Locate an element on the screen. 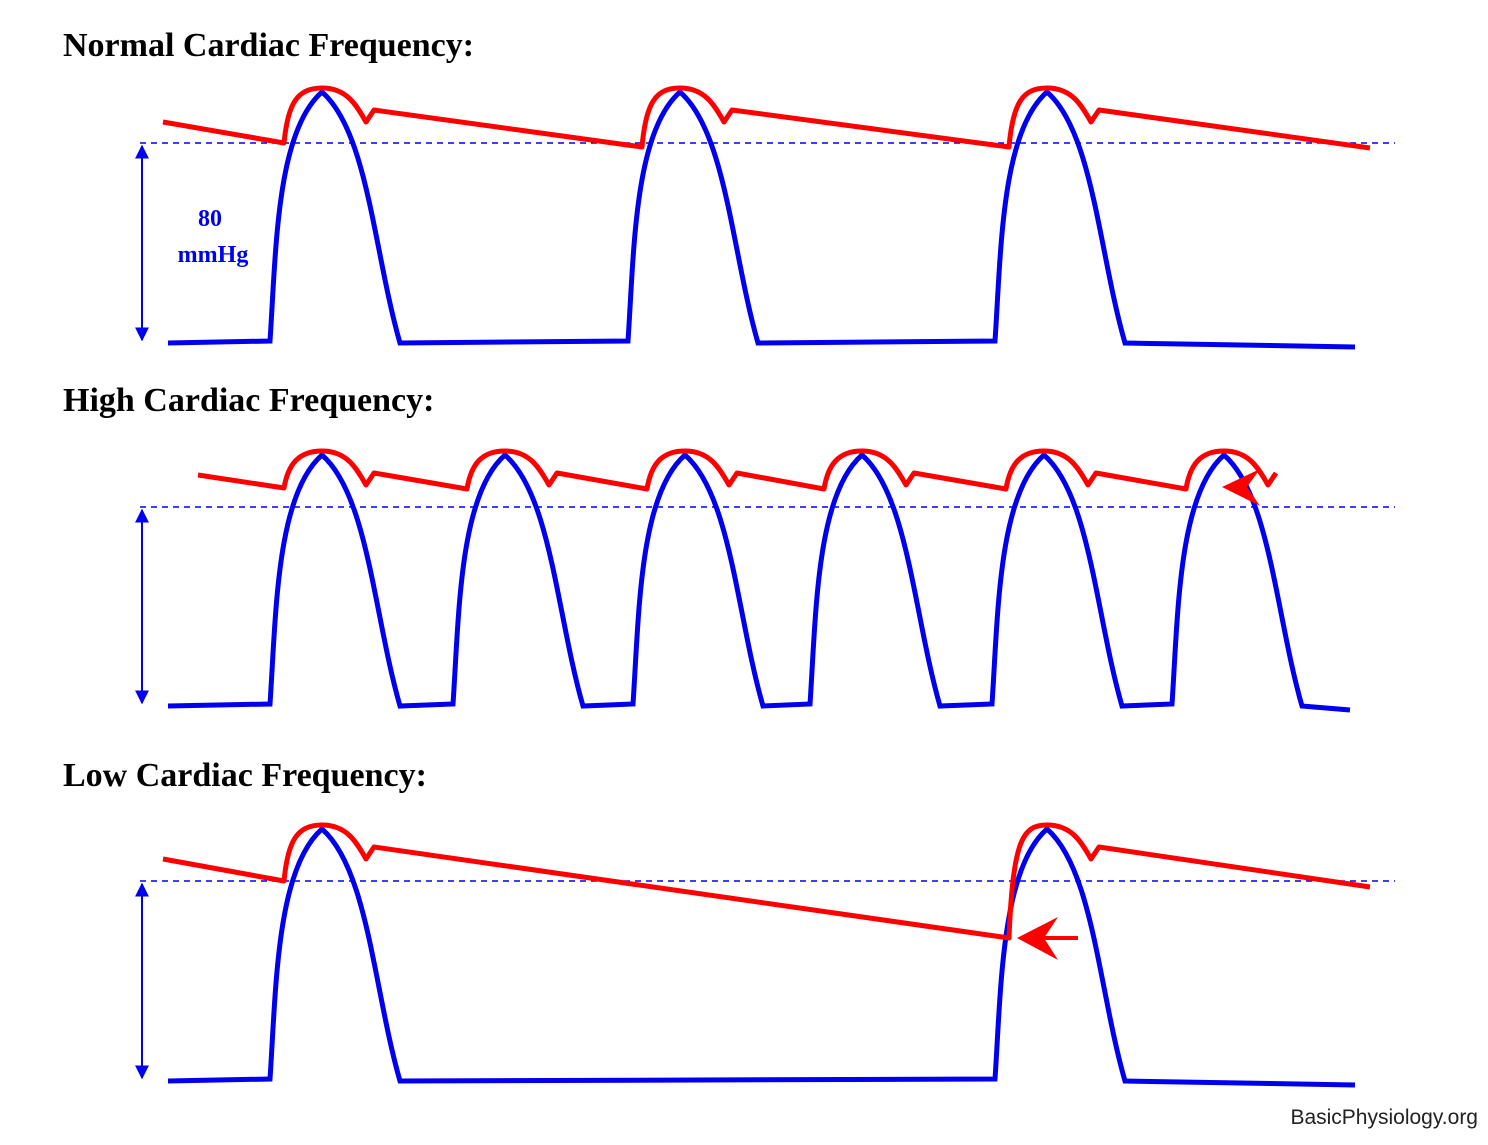 The width and height of the screenshot is (1488, 1145). pressure-value: 80 is located at coordinates (210, 219).